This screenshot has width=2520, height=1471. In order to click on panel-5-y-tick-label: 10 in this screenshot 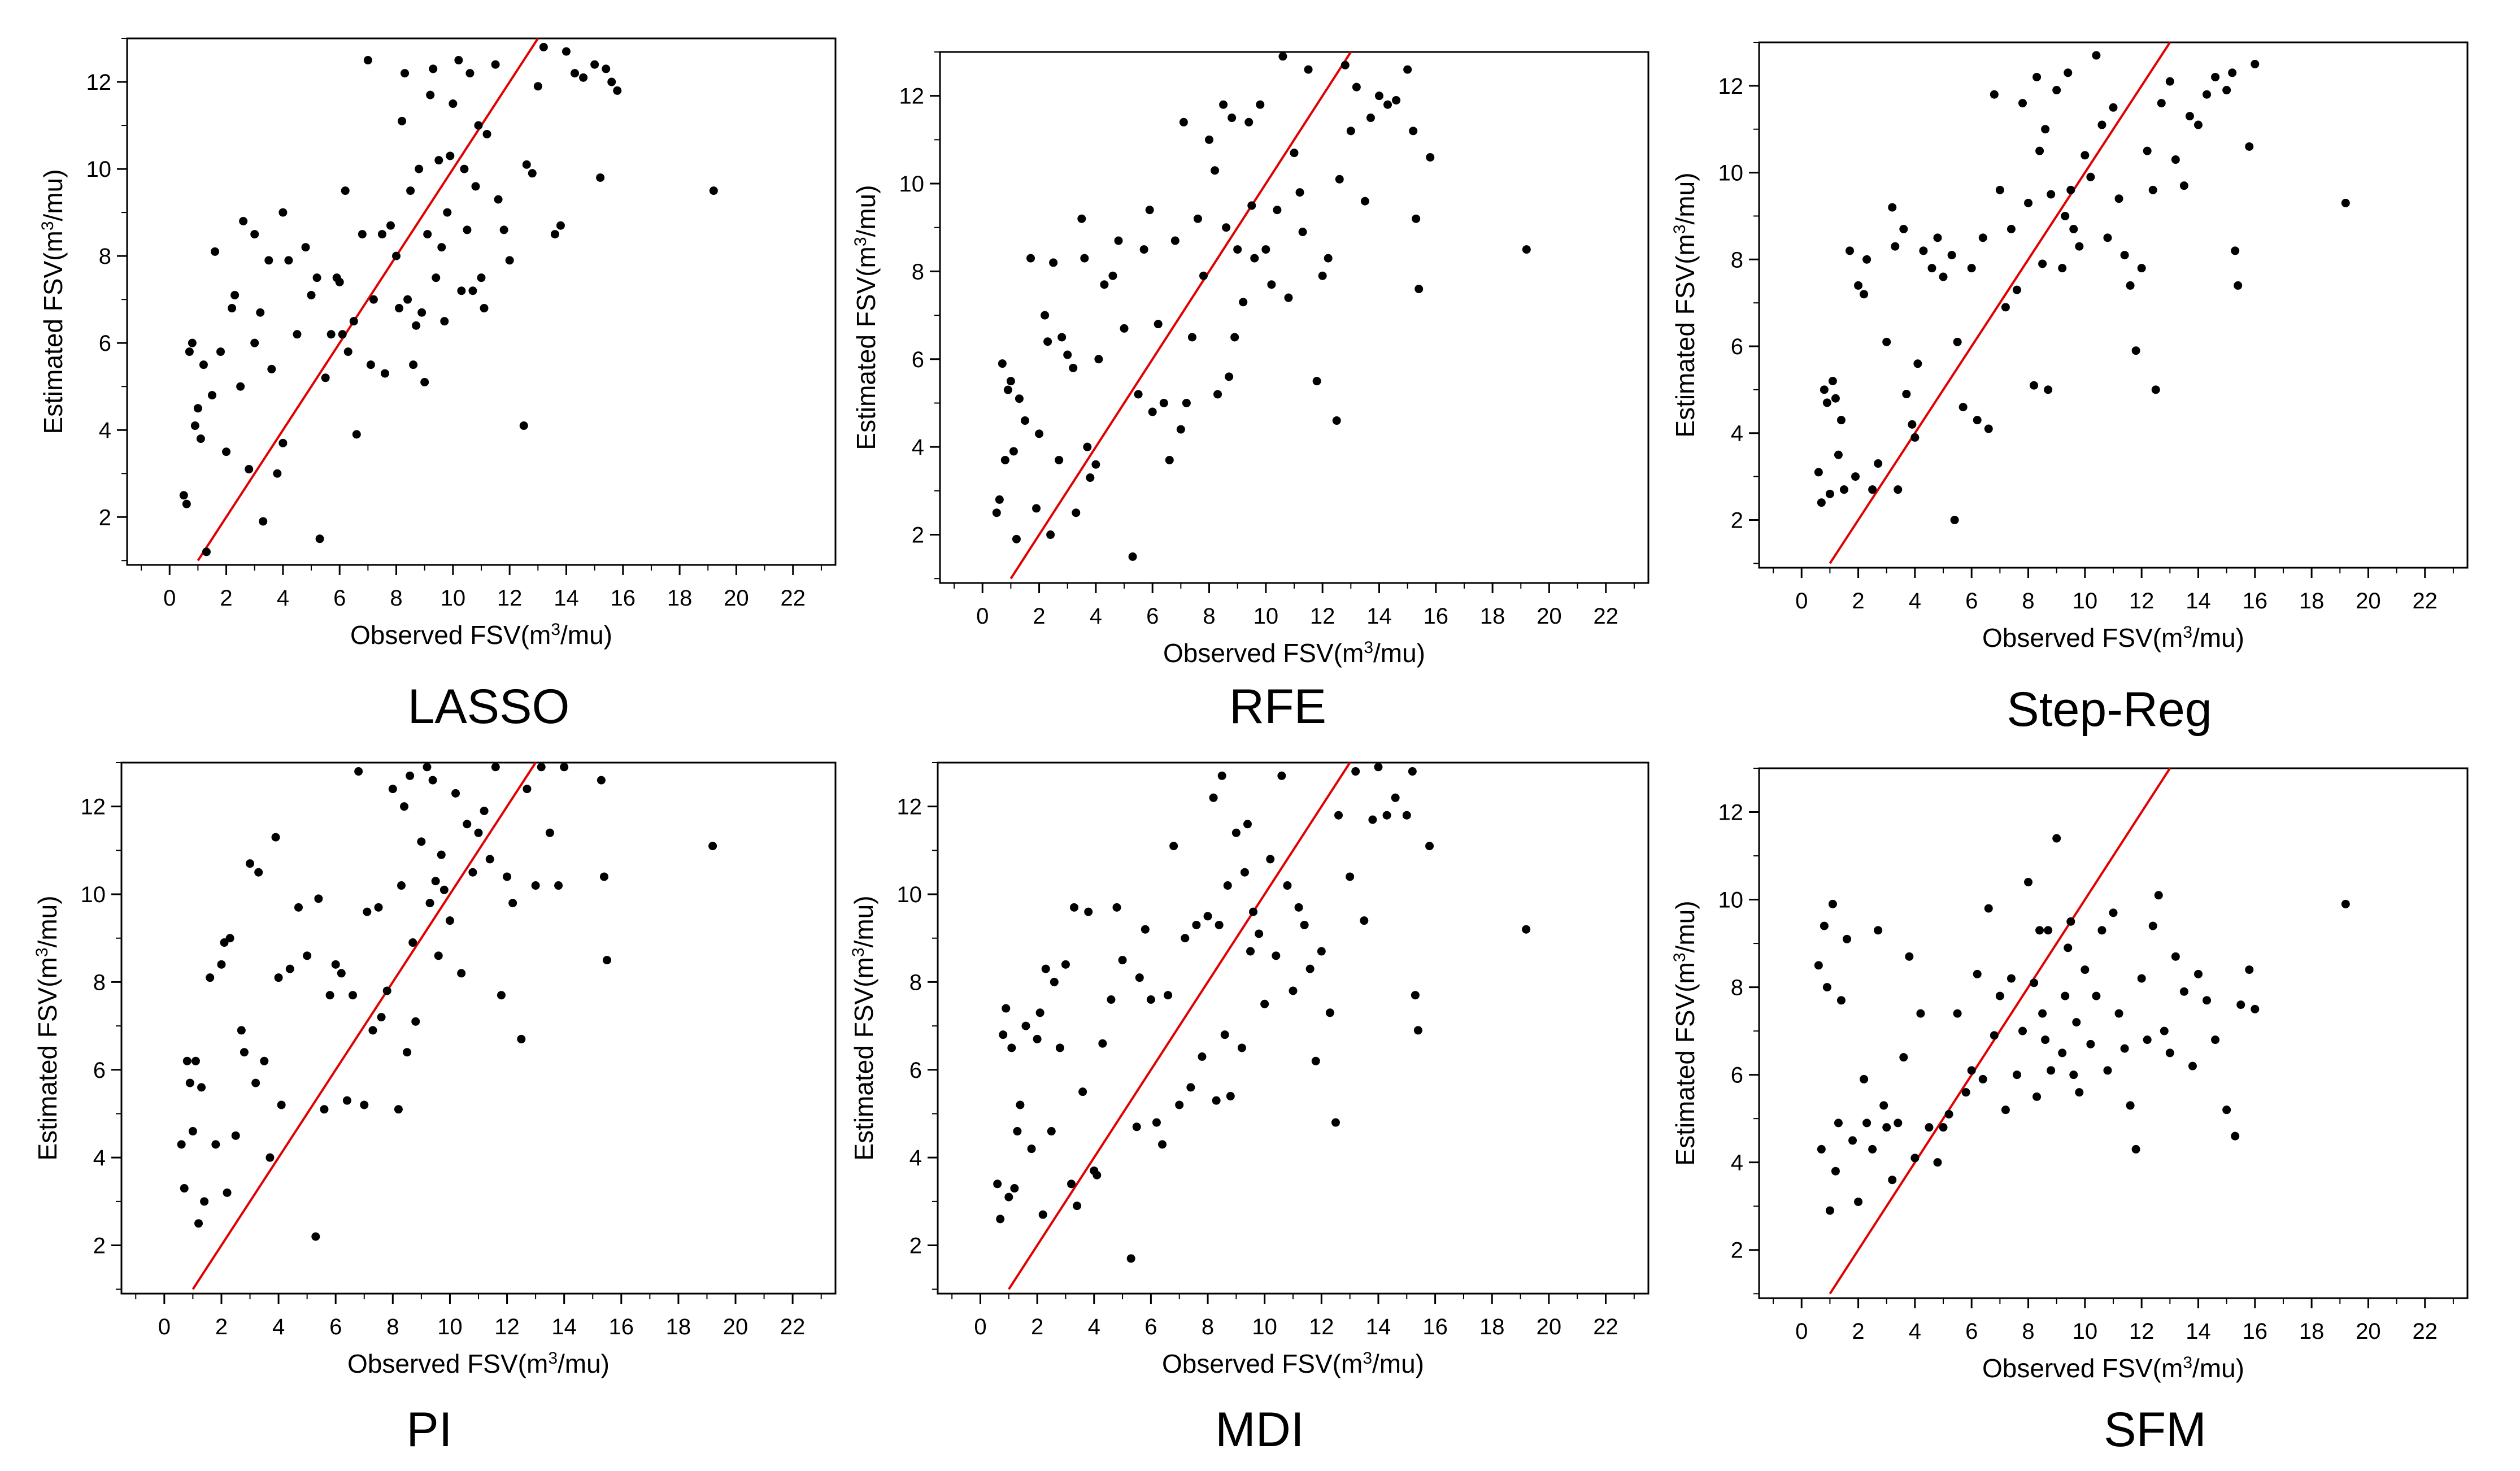, I will do `click(909, 895)`.